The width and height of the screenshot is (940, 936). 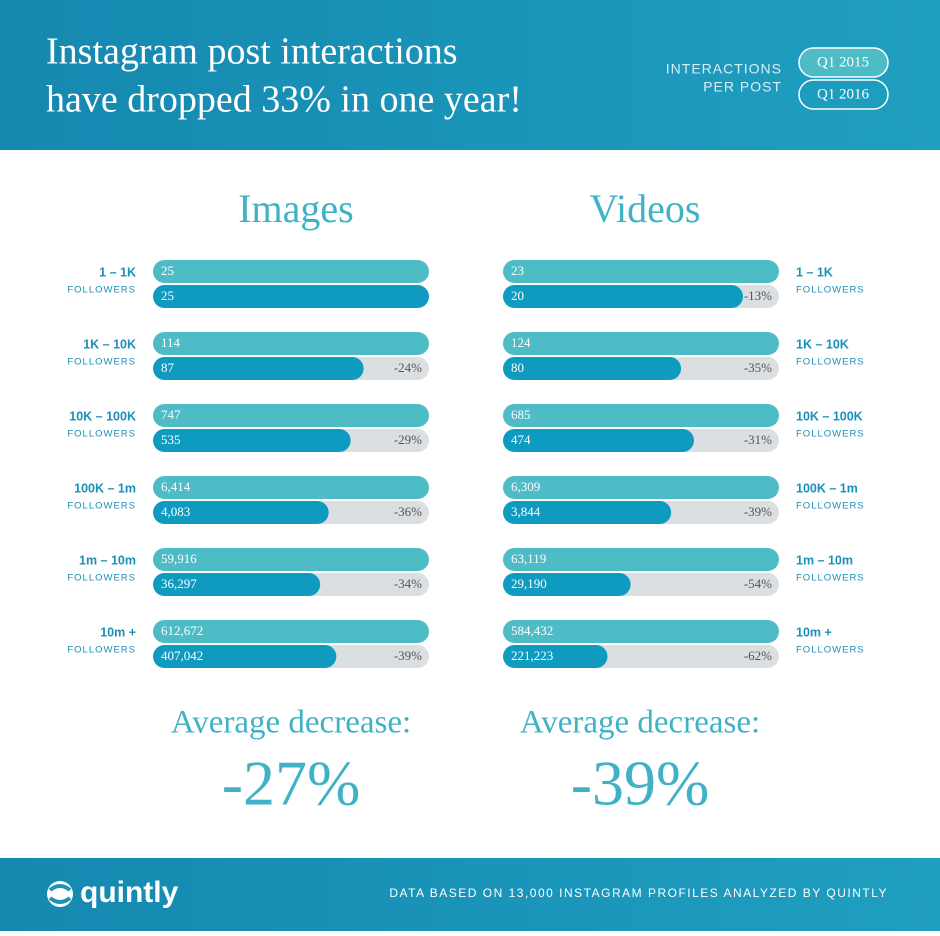 I want to click on logo: quintly, so click(x=113, y=892).